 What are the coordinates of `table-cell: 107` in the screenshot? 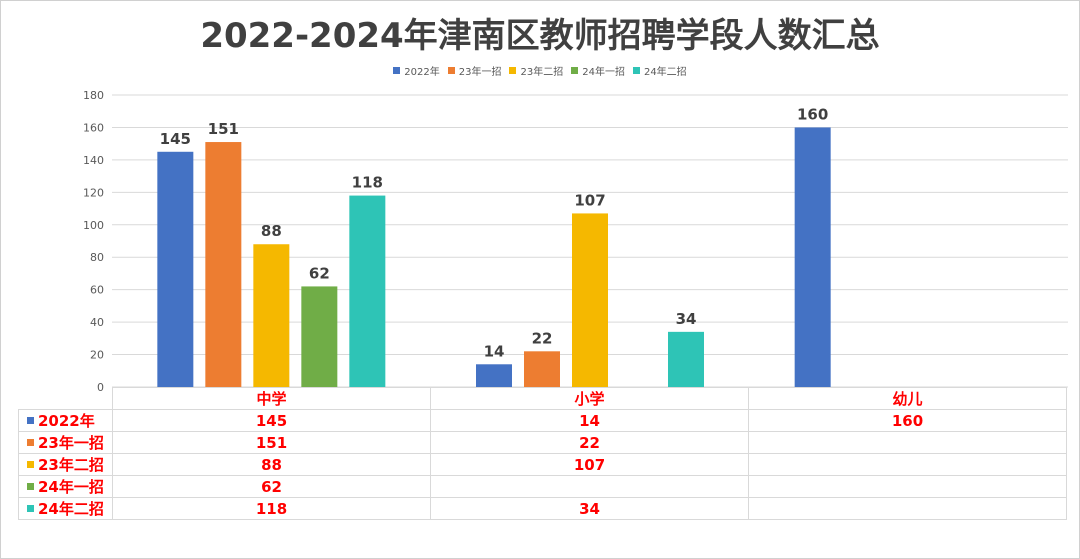 It's located at (589, 464).